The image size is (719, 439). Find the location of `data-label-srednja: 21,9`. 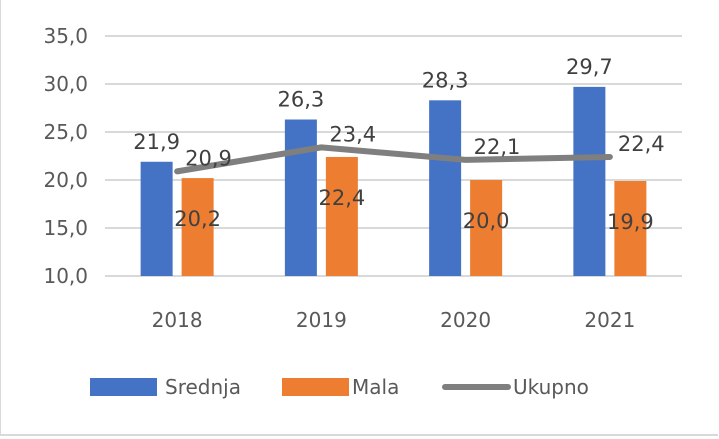

data-label-srednja: 21,9 is located at coordinates (156, 142).